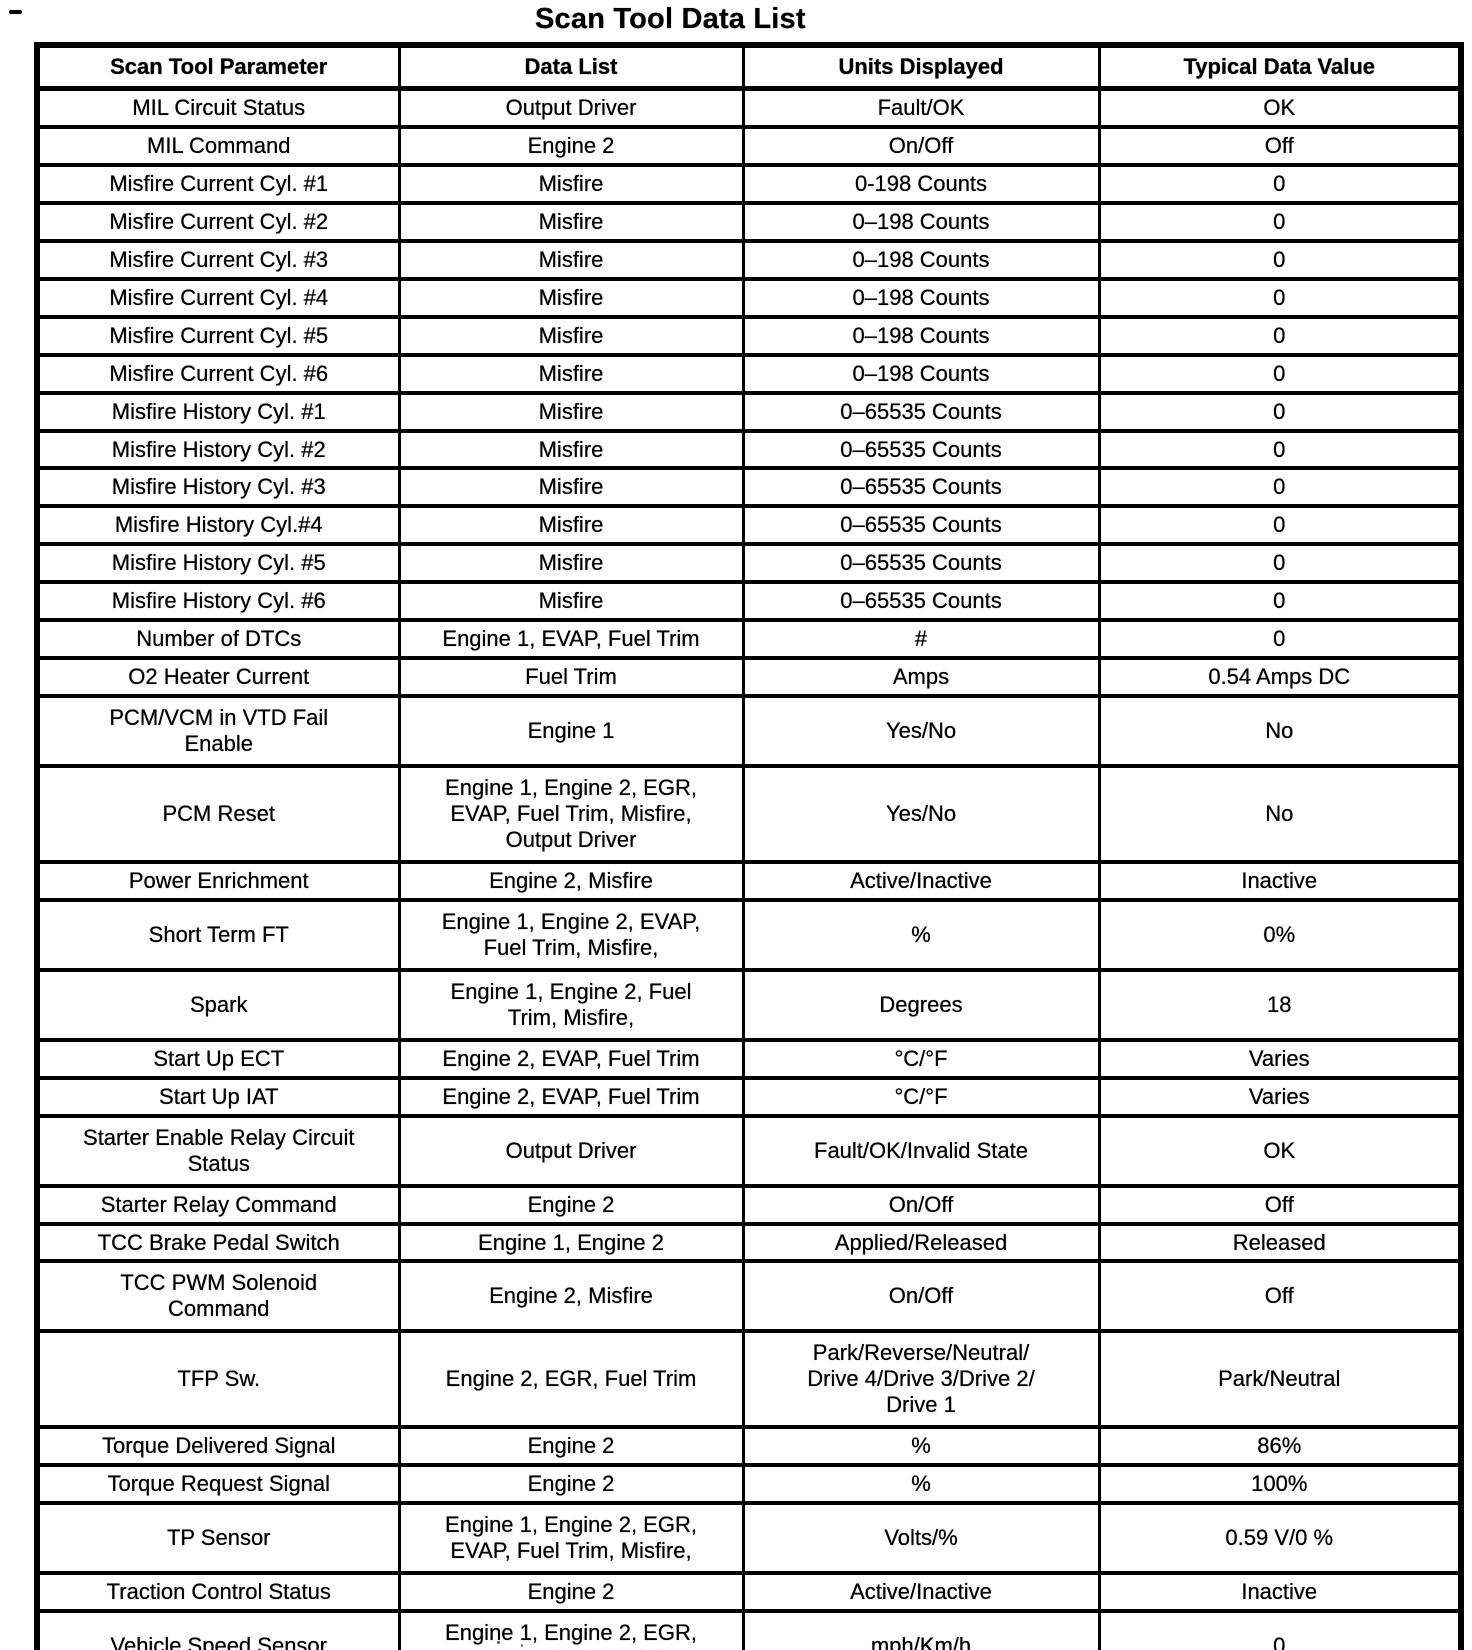 The height and width of the screenshot is (1650, 1472). What do you see at coordinates (1280, 1484) in the screenshot?
I see `cell-value: 100%` at bounding box center [1280, 1484].